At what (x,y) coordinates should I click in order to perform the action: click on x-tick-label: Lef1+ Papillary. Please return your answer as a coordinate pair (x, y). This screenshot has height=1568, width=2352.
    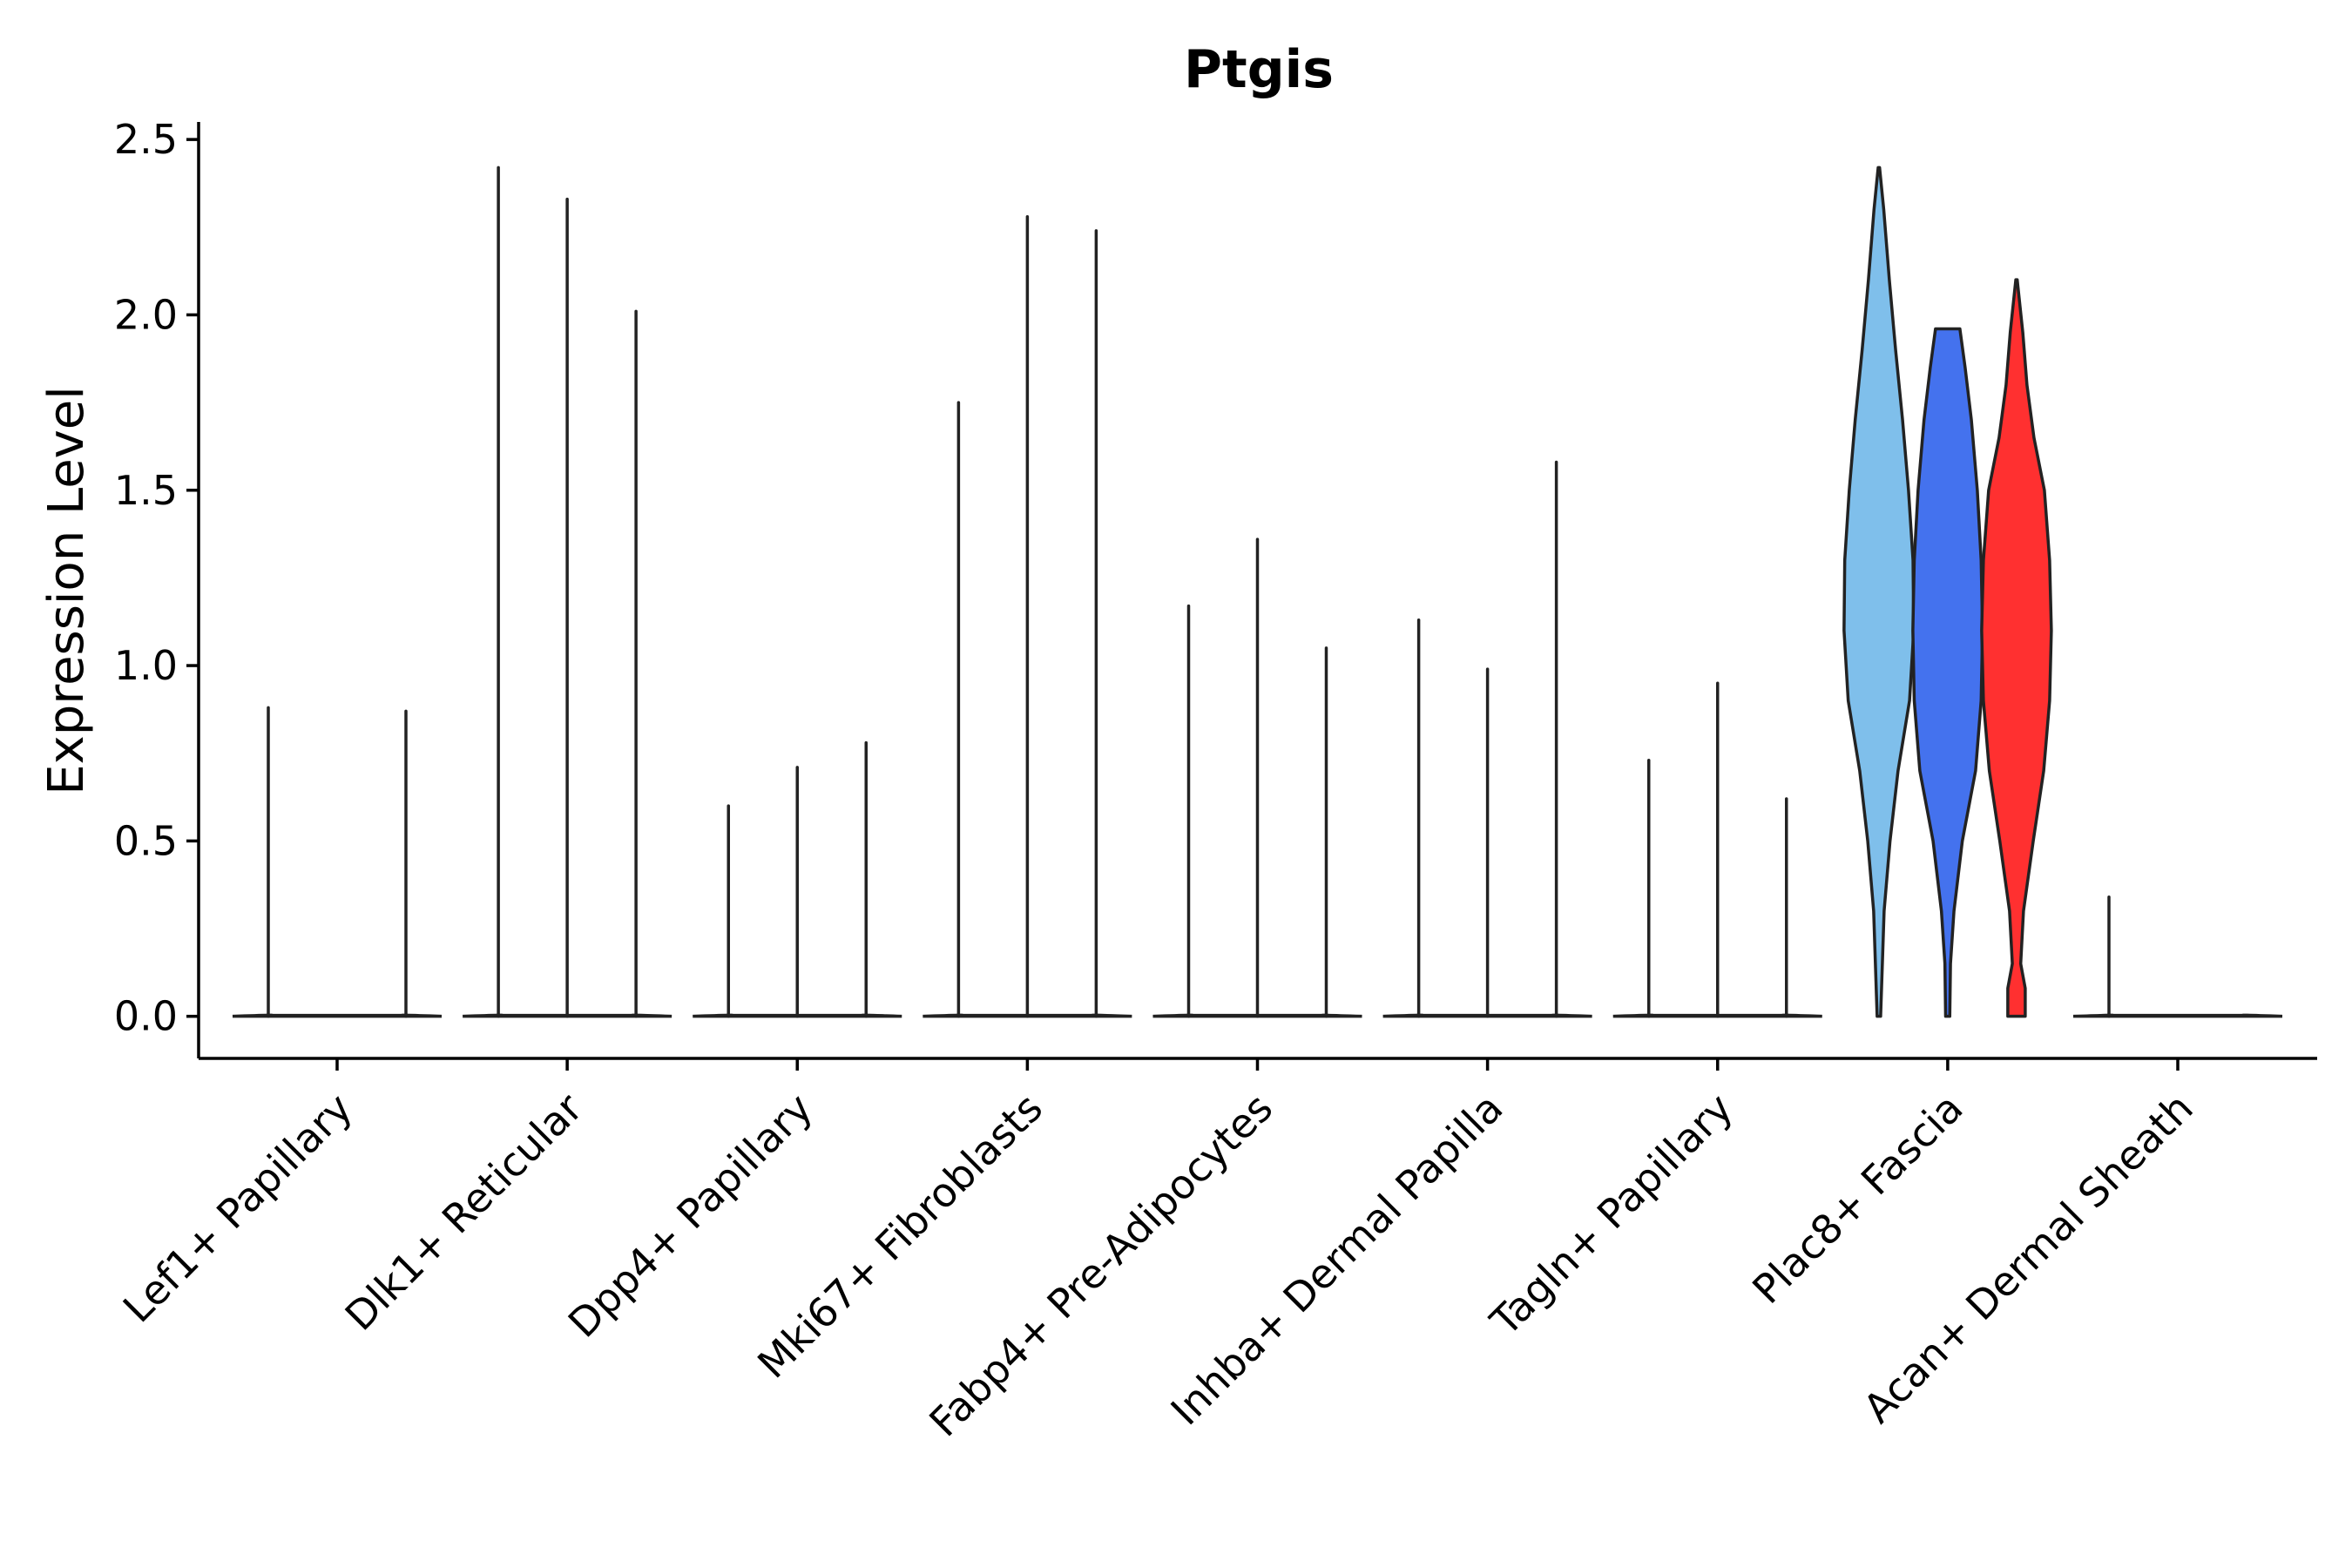
    Looking at the image, I should click on (238, 1208).